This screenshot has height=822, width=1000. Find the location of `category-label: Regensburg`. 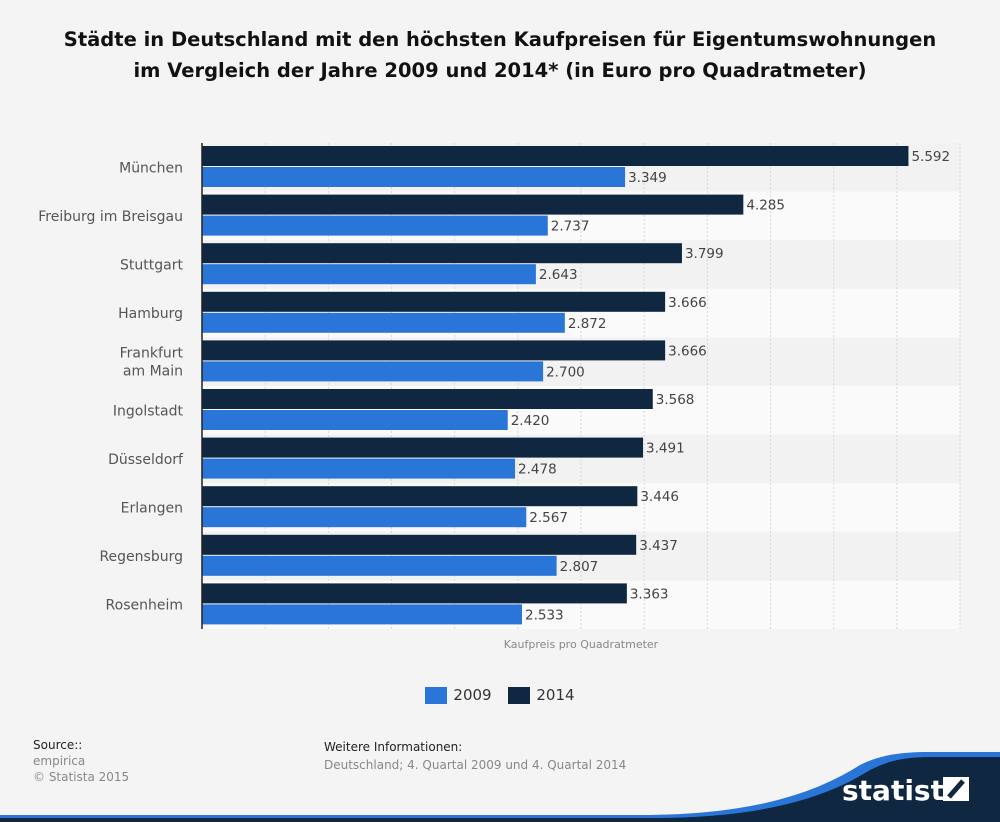

category-label: Regensburg is located at coordinates (141, 557).